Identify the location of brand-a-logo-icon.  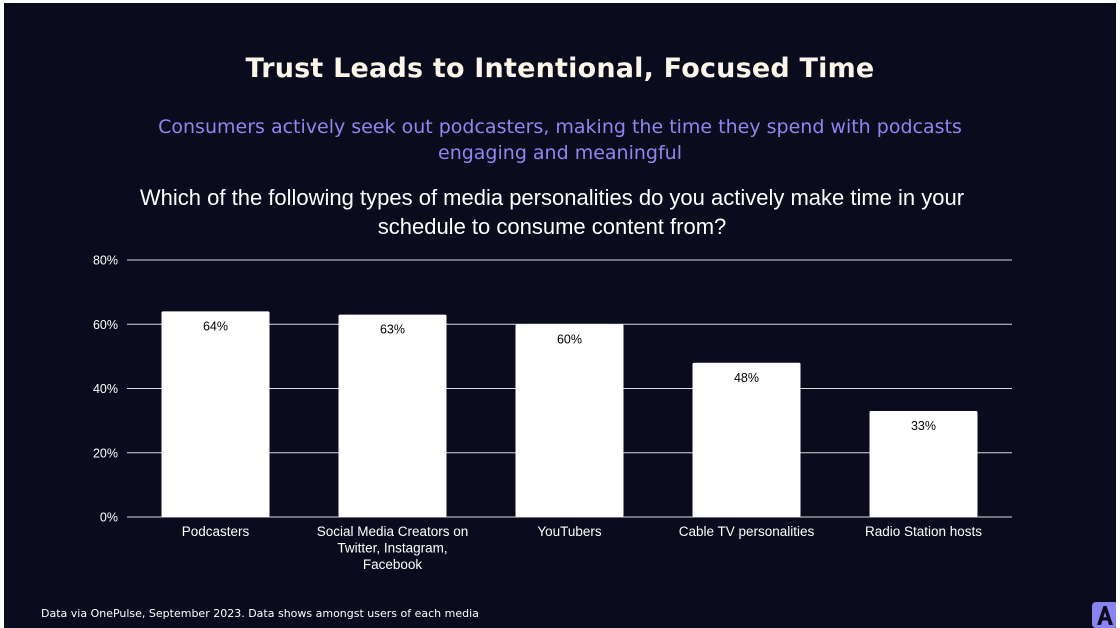
(1104, 615).